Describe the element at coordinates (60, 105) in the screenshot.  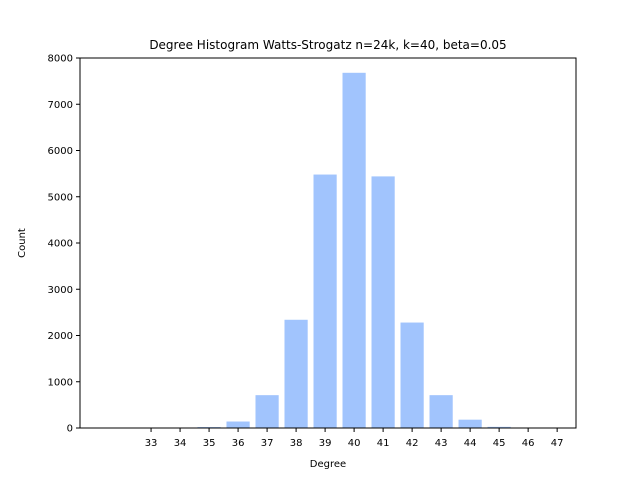
I see `y-tick-label: 7000` at that location.